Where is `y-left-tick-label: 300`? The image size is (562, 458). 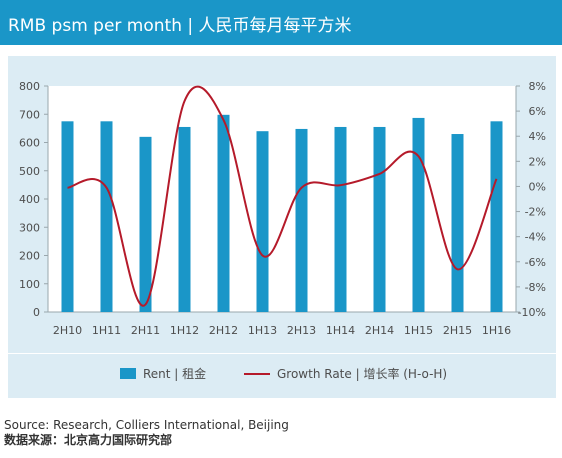
y-left-tick-label: 300 is located at coordinates (29, 227).